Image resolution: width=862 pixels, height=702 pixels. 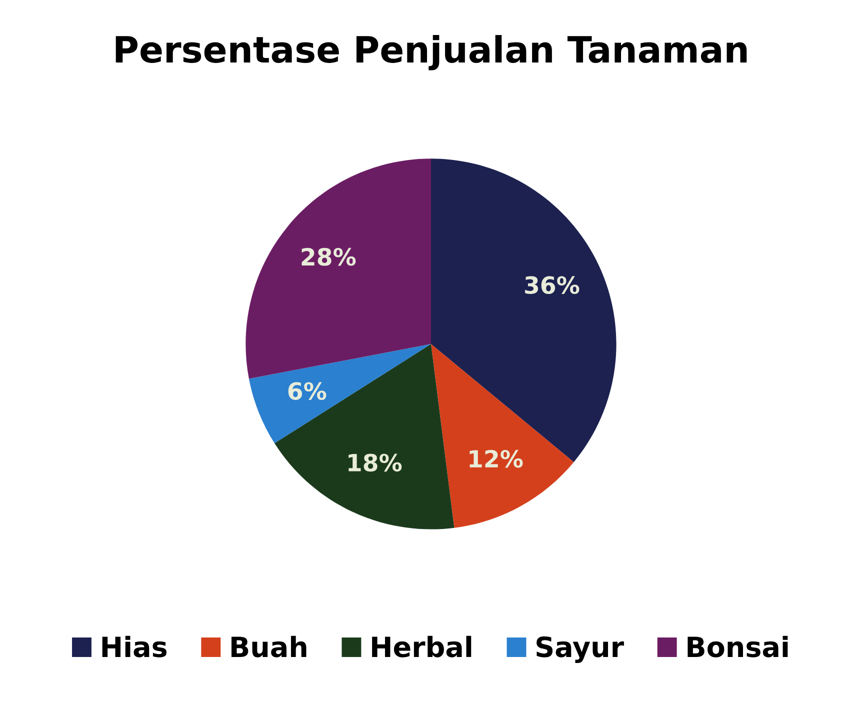 What do you see at coordinates (375, 463) in the screenshot?
I see `data-label: 18%` at bounding box center [375, 463].